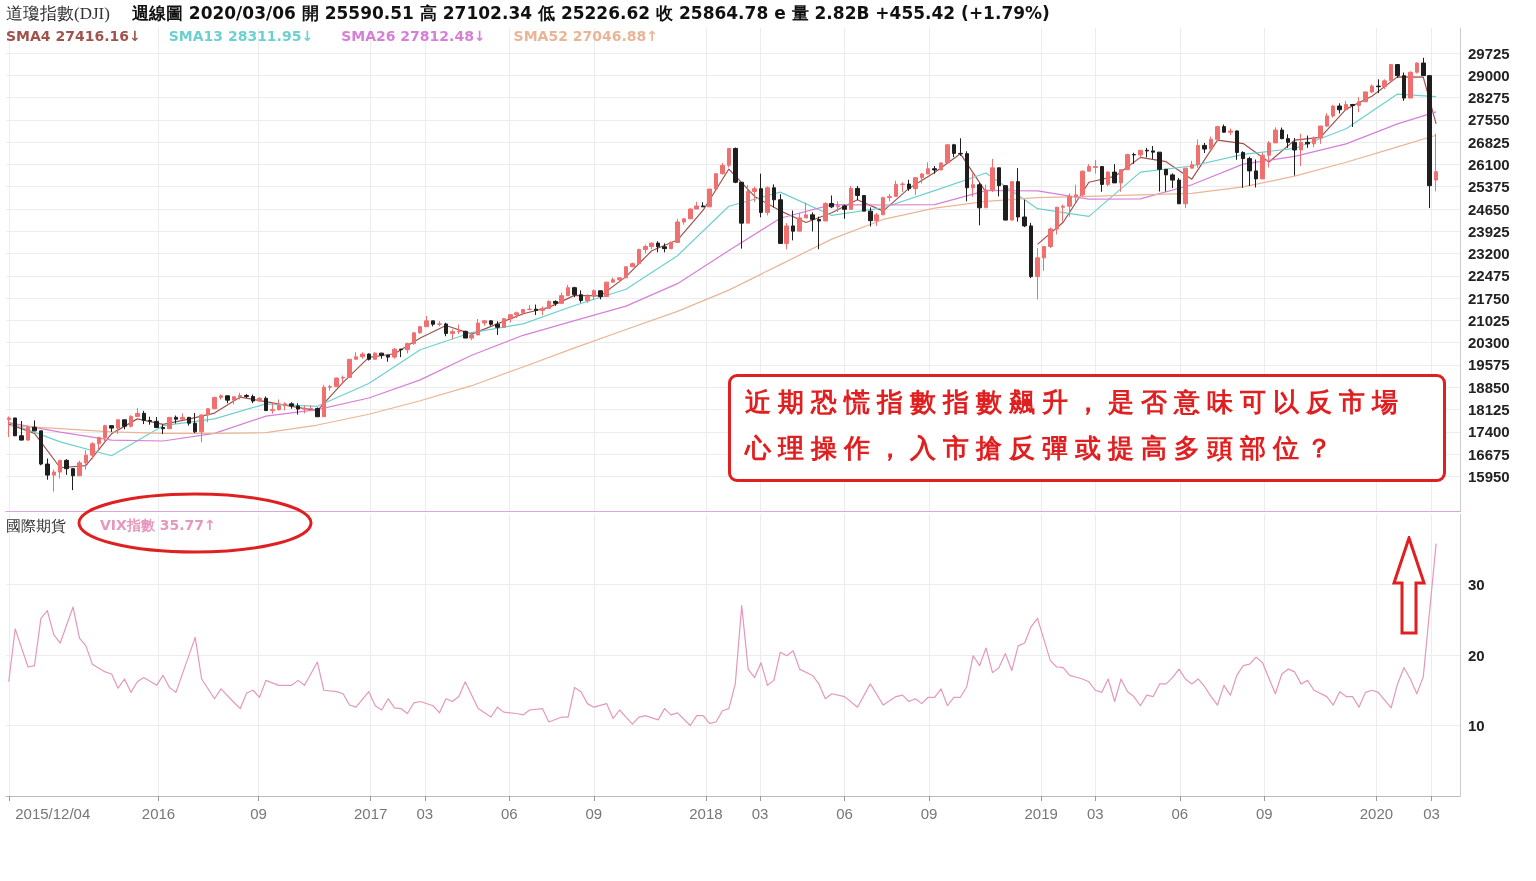  I want to click on x-tick-label: 2019, so click(1041, 813).